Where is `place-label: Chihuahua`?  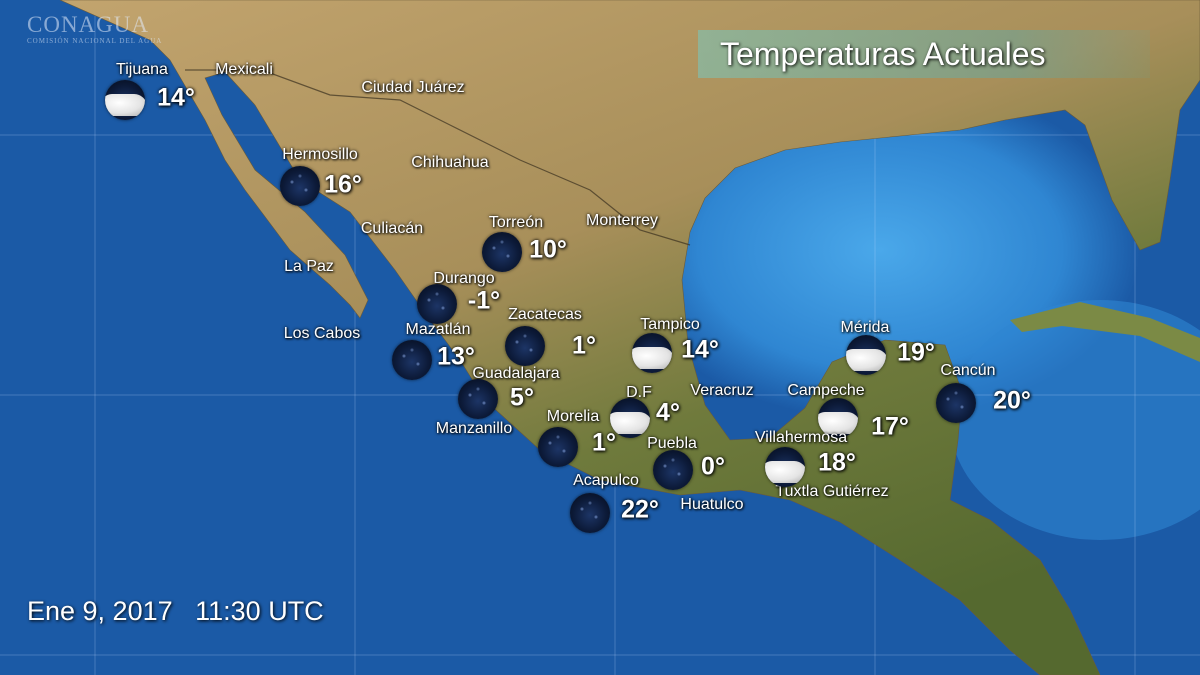
place-label: Chihuahua is located at coordinates (450, 162).